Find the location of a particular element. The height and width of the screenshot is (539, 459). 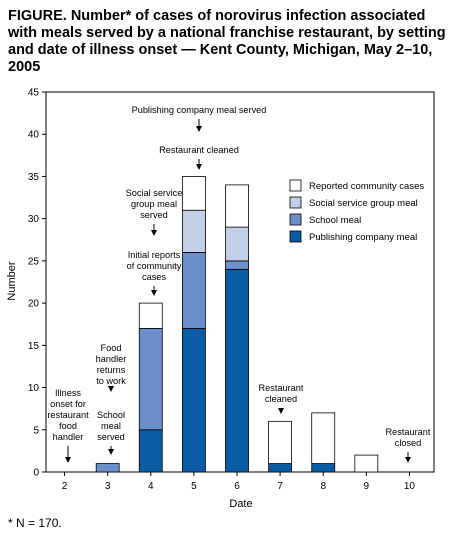

y-axis-label: Number is located at coordinates (12, 280).